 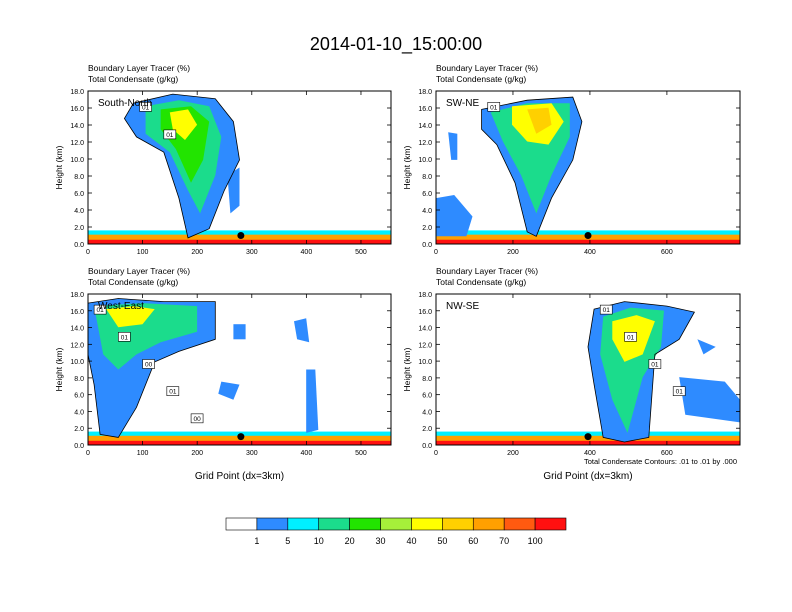 What do you see at coordinates (381, 541) in the screenshot?
I see `colorbar-label: 30` at bounding box center [381, 541].